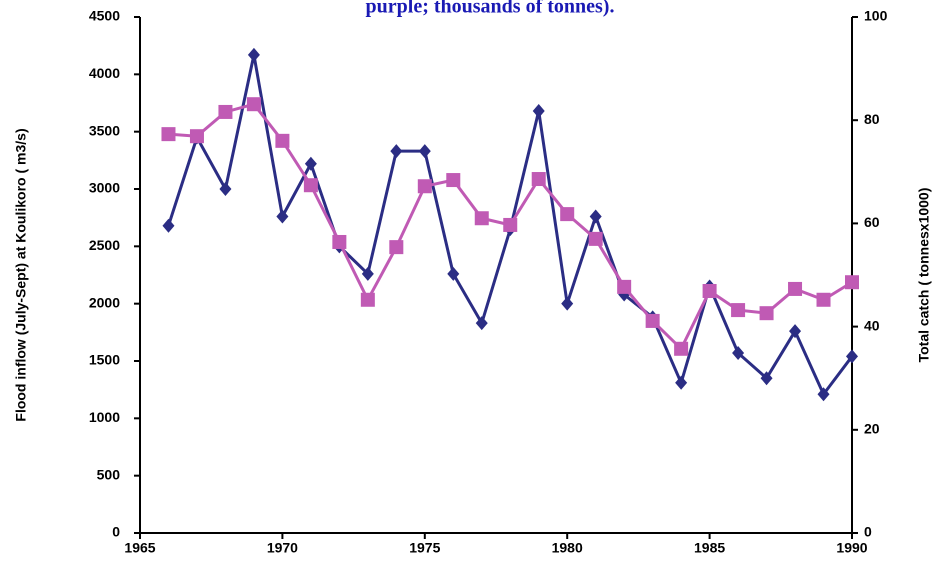  What do you see at coordinates (872, 222) in the screenshot?
I see `y2-tick-label: 60` at bounding box center [872, 222].